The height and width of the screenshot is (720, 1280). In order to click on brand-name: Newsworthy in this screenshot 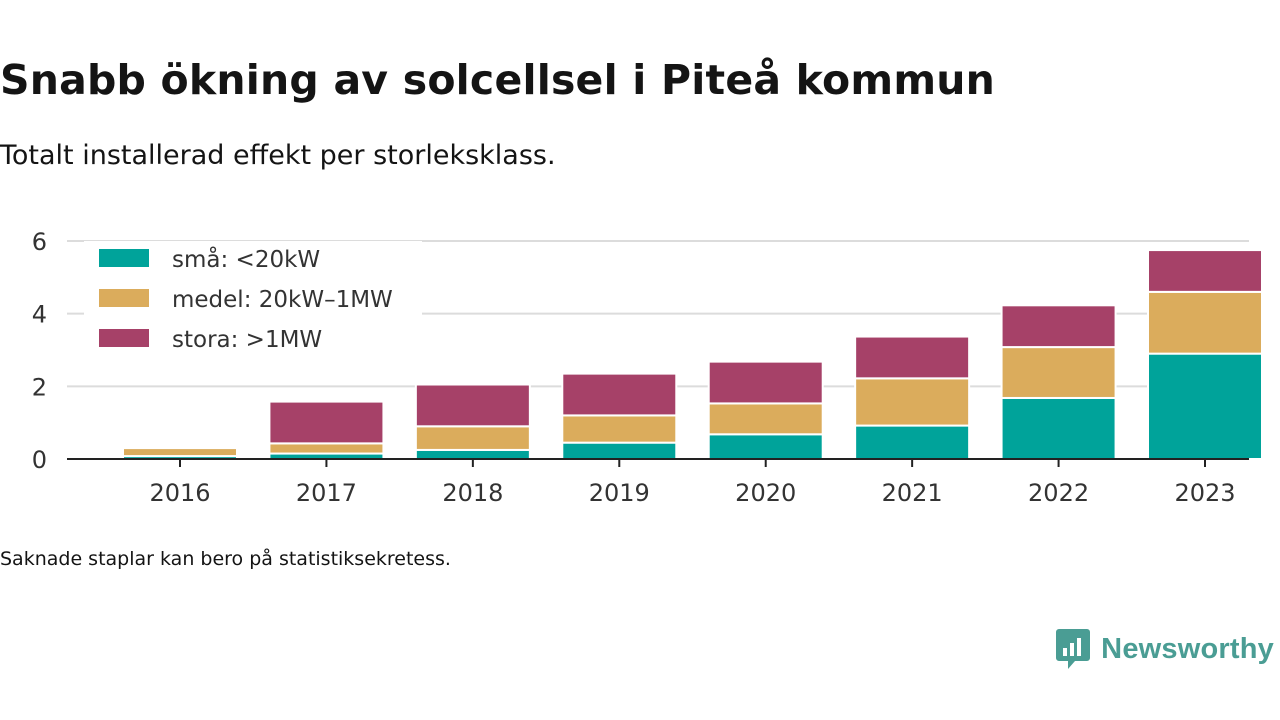, I will do `click(1187, 648)`.